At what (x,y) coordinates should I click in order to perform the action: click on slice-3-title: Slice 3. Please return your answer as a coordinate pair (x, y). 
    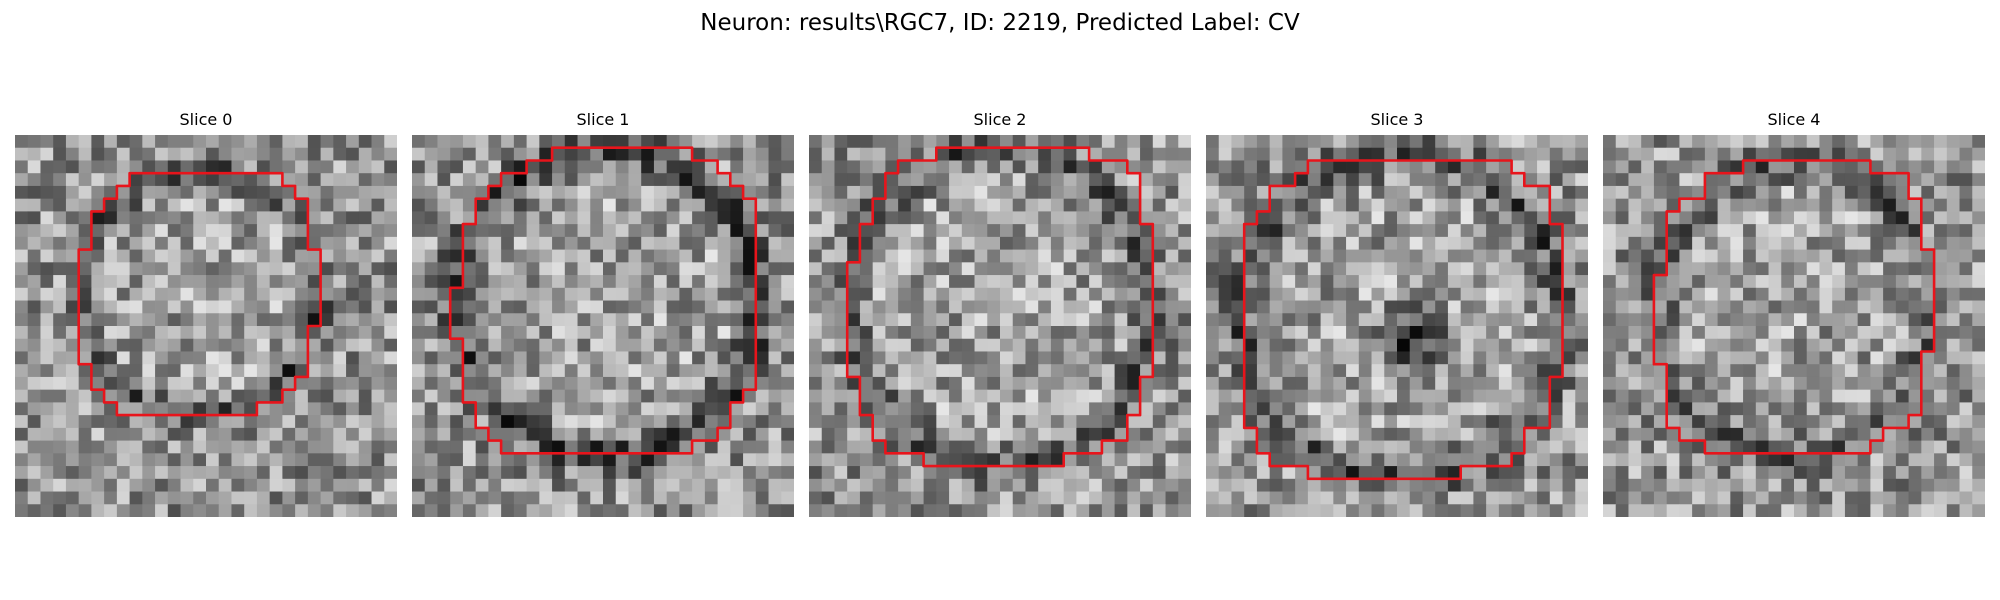
    Looking at the image, I should click on (1397, 119).